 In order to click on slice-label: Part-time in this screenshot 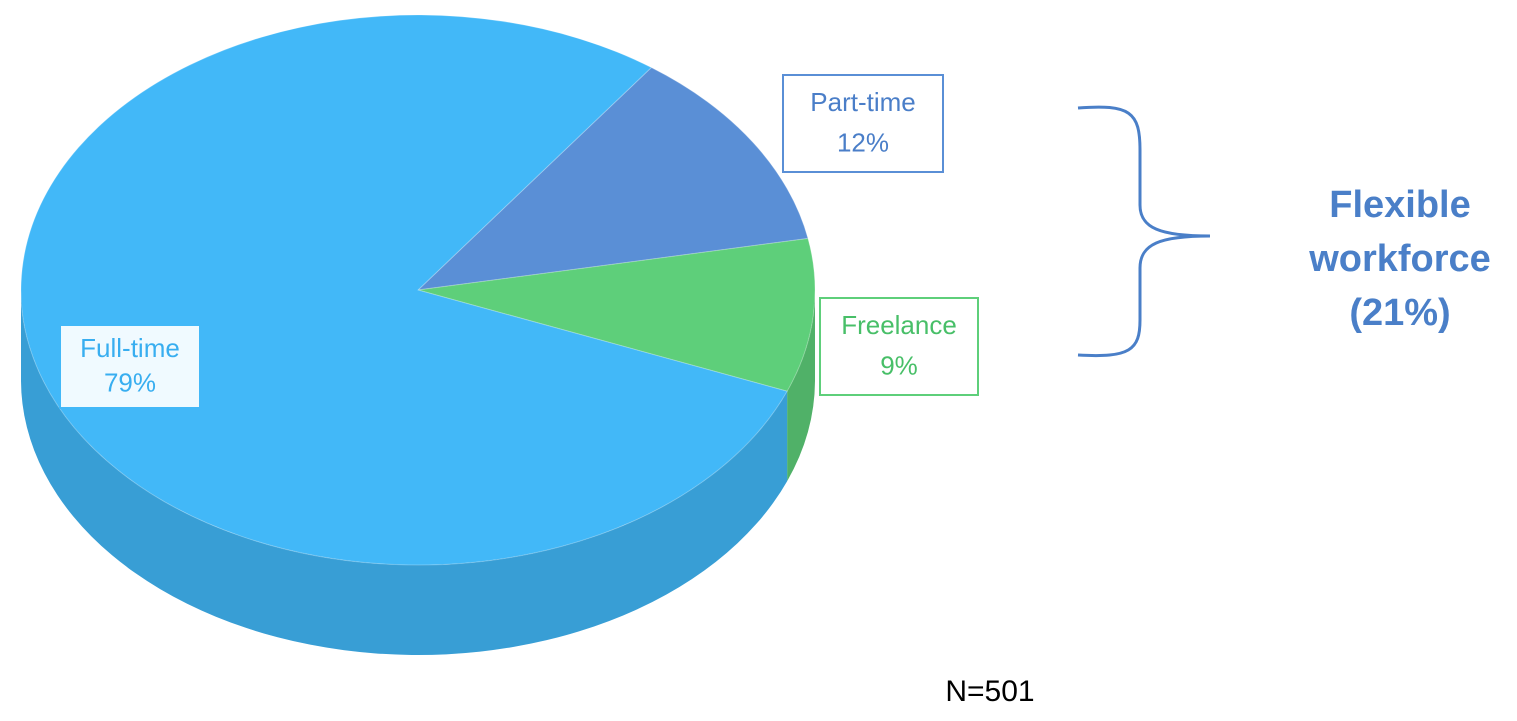, I will do `click(862, 102)`.